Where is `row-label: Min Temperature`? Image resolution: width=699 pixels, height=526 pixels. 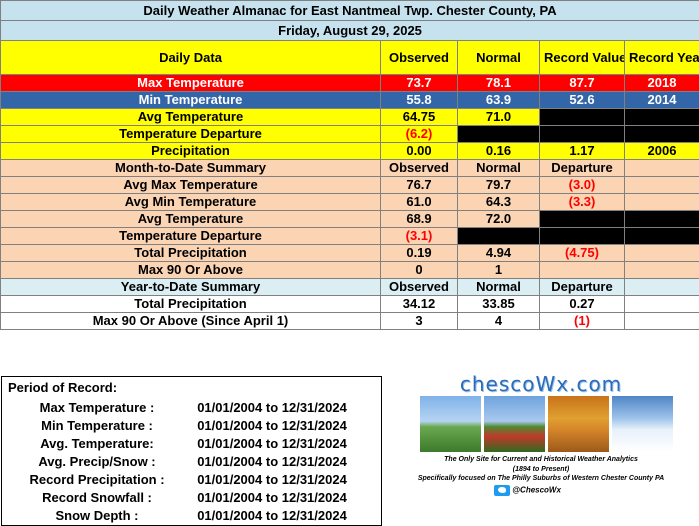 row-label: Min Temperature is located at coordinates (190, 100).